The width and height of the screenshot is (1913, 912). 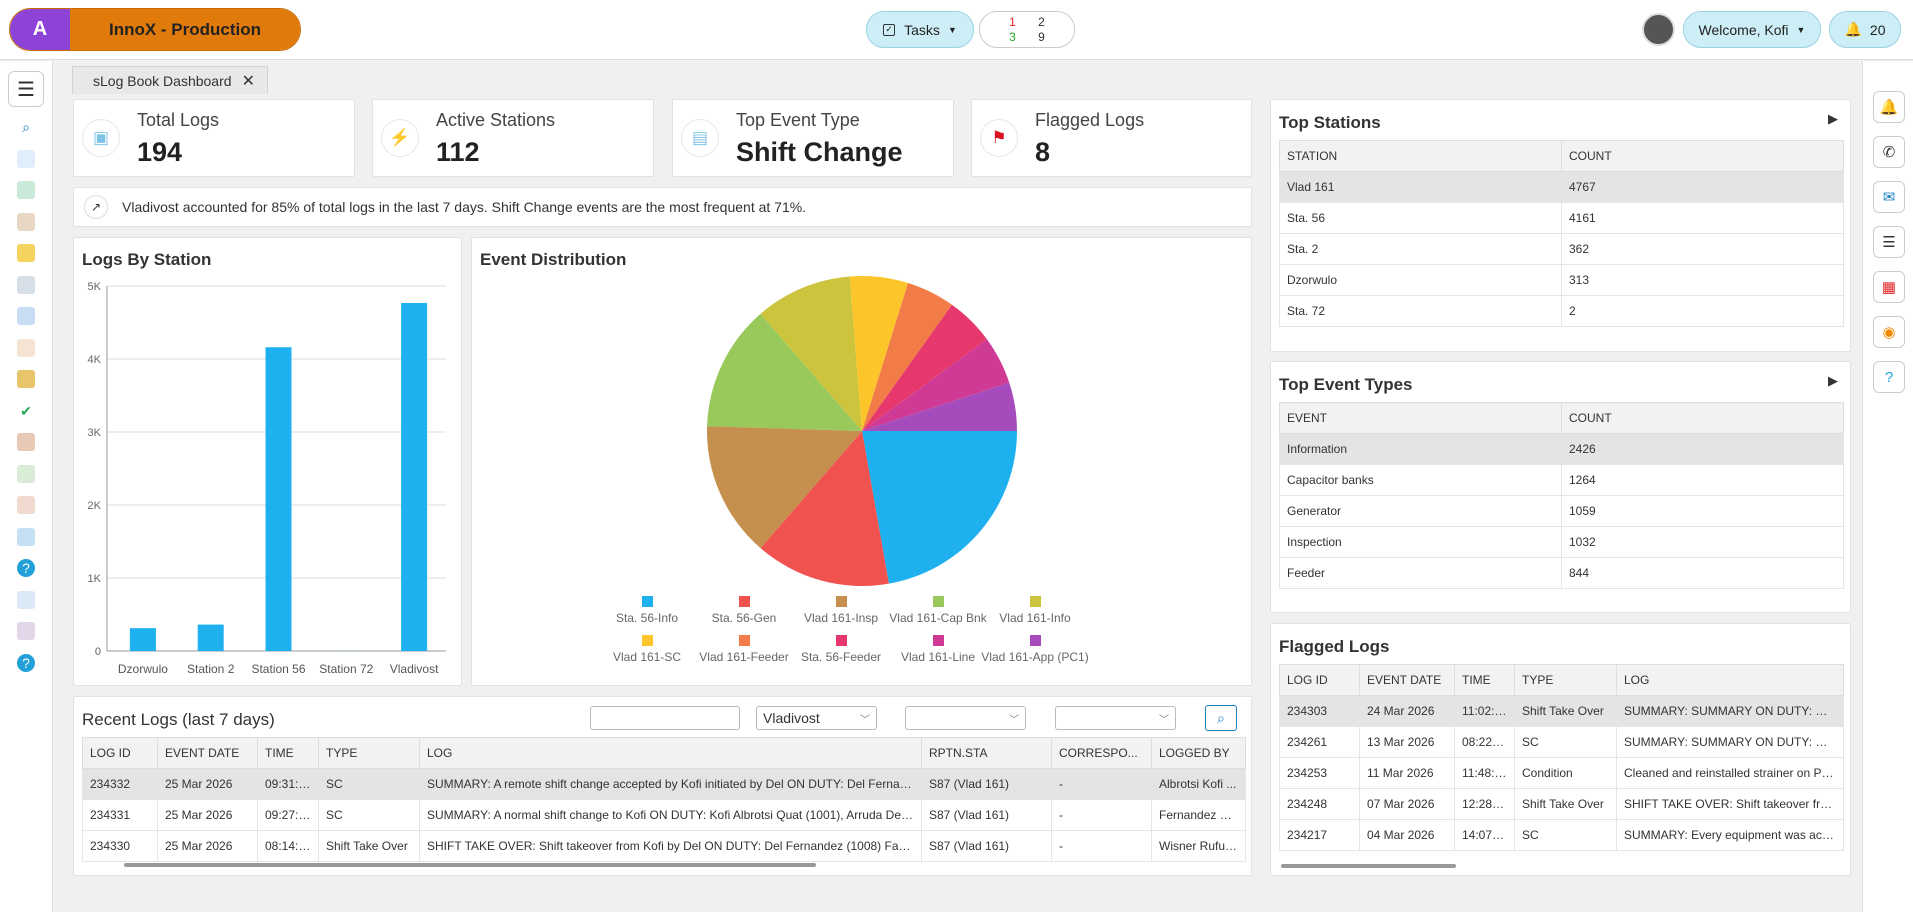 I want to click on legend-item: Sta. 56-Info, so click(x=647, y=610).